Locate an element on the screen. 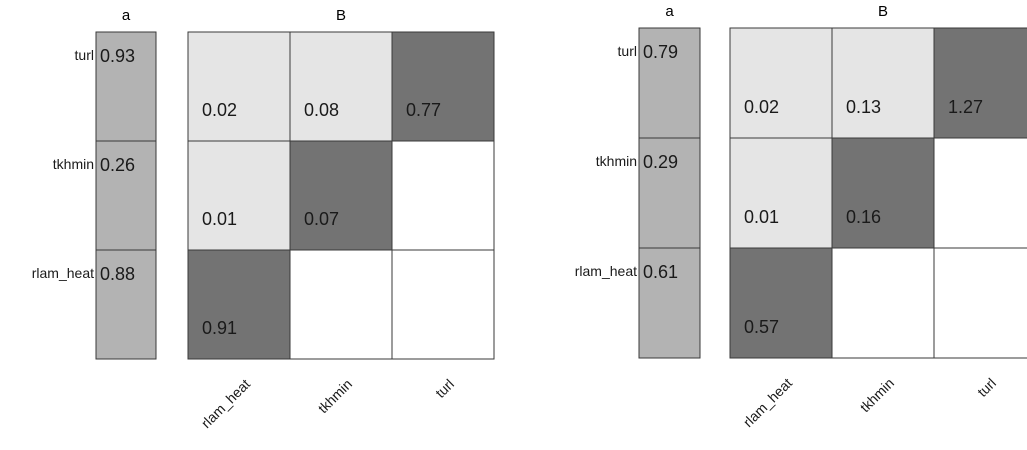 This screenshot has width=1027, height=450. a-cell-value: 0.61 is located at coordinates (660, 272).